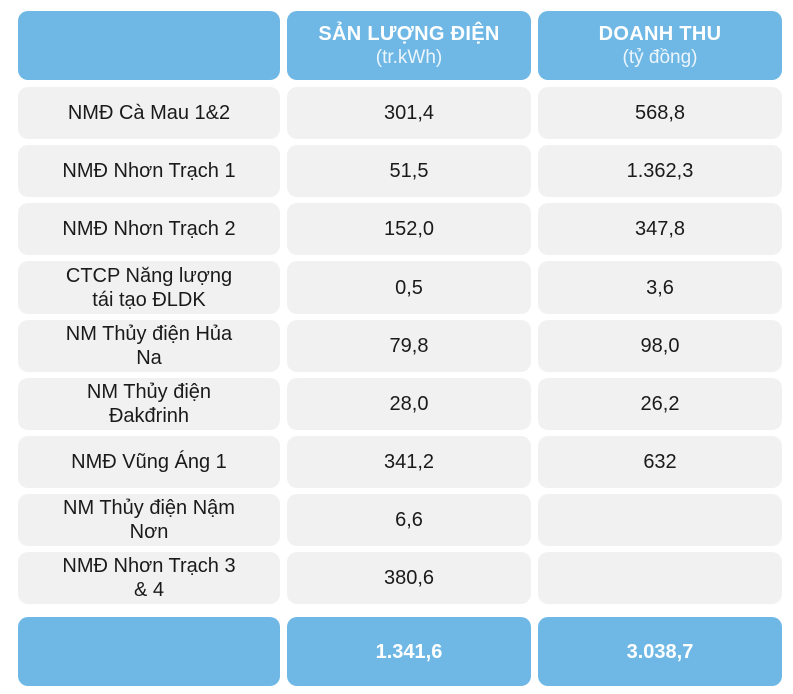  I want to click on table-row-output: 380,6, so click(409, 578).